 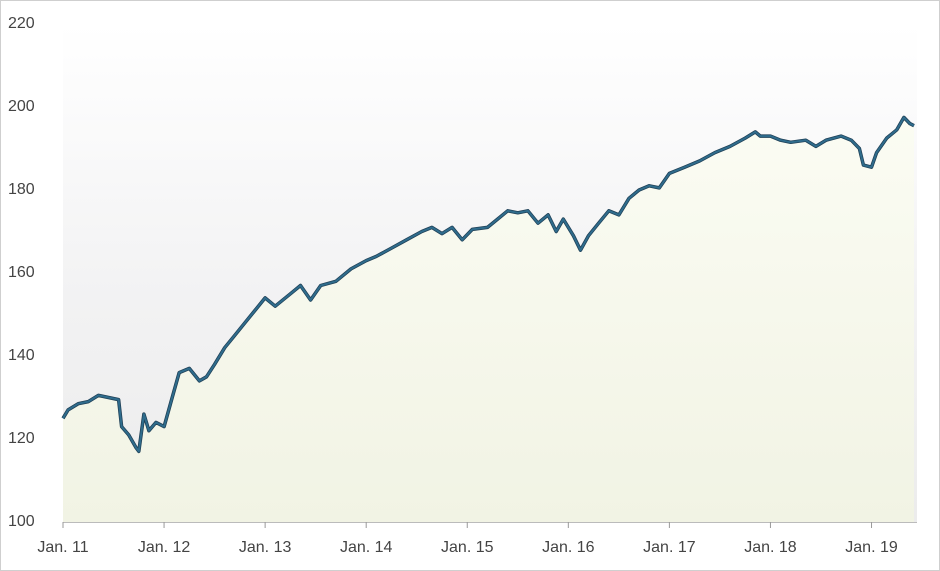 What do you see at coordinates (21, 189) in the screenshot?
I see `y-tick-label: 180` at bounding box center [21, 189].